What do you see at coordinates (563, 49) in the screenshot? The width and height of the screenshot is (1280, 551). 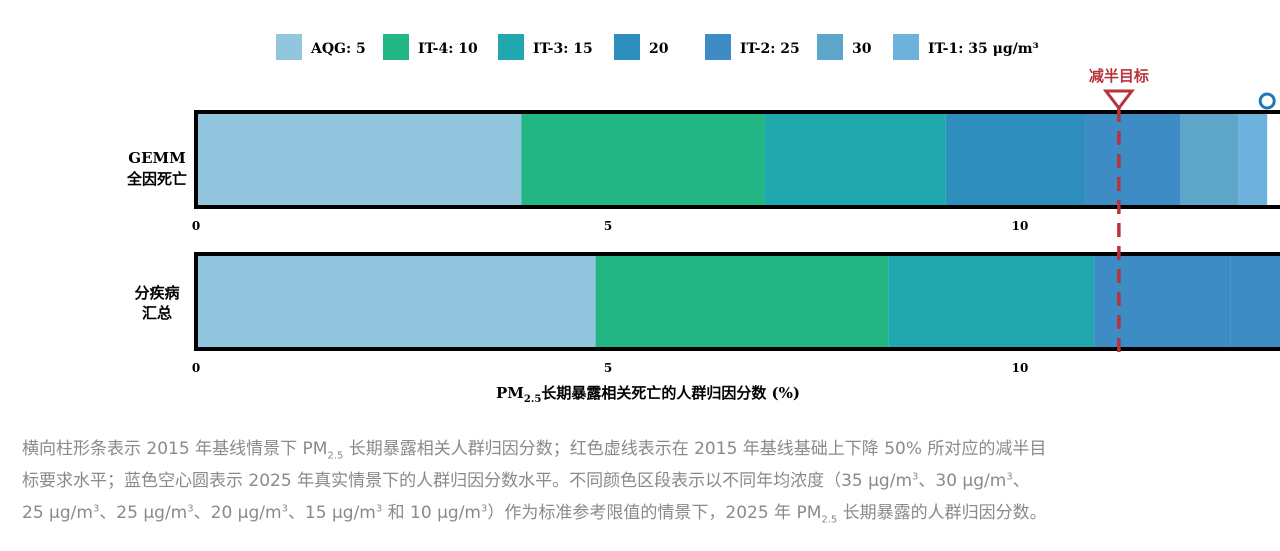 I see `legend-label: IT-3: 15` at bounding box center [563, 49].